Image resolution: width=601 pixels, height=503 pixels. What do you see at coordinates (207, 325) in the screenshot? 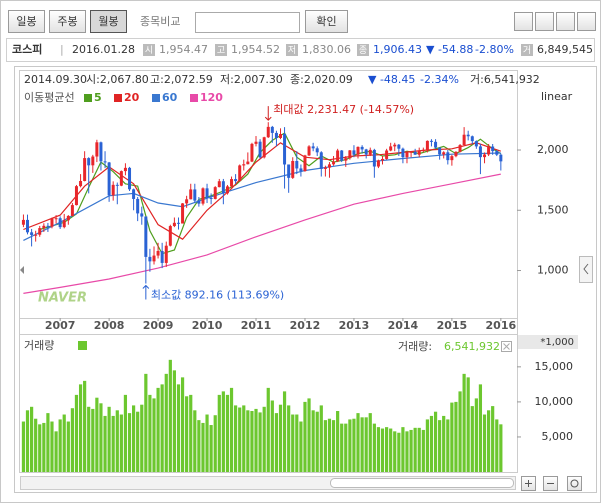
I see `x-tick-label: 2010` at bounding box center [207, 325].